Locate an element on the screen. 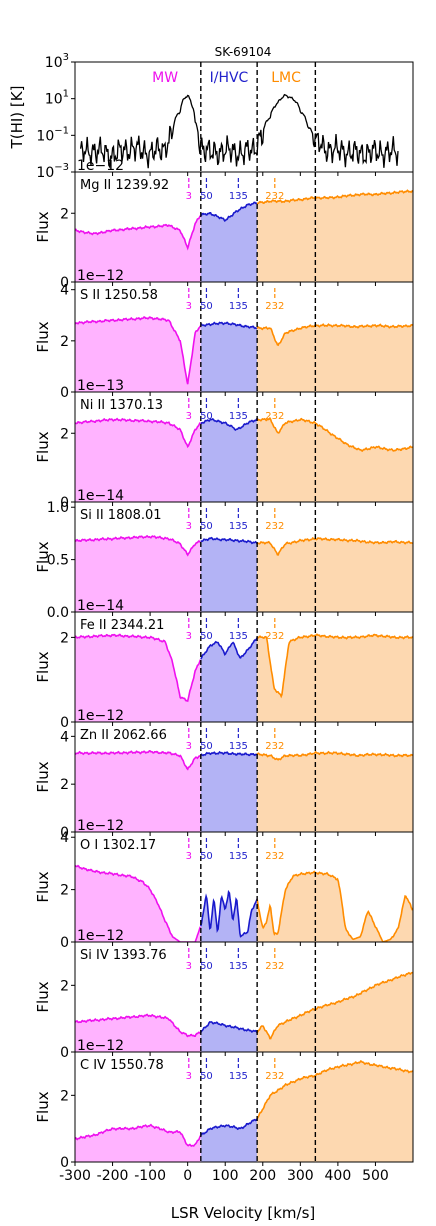 This screenshot has height=1226, width=436. panel-1: 0 2 Flux Mg II 1239.92 3 50 135 232 is located at coordinates (224, 231).